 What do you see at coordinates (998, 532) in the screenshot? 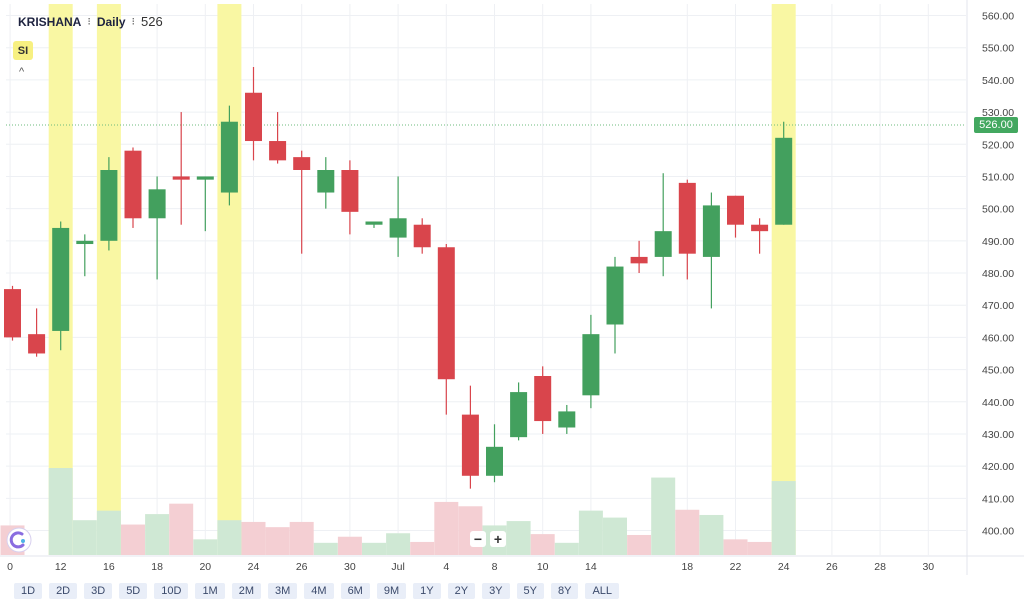
I see `y-tick-label: 400.00` at bounding box center [998, 532].